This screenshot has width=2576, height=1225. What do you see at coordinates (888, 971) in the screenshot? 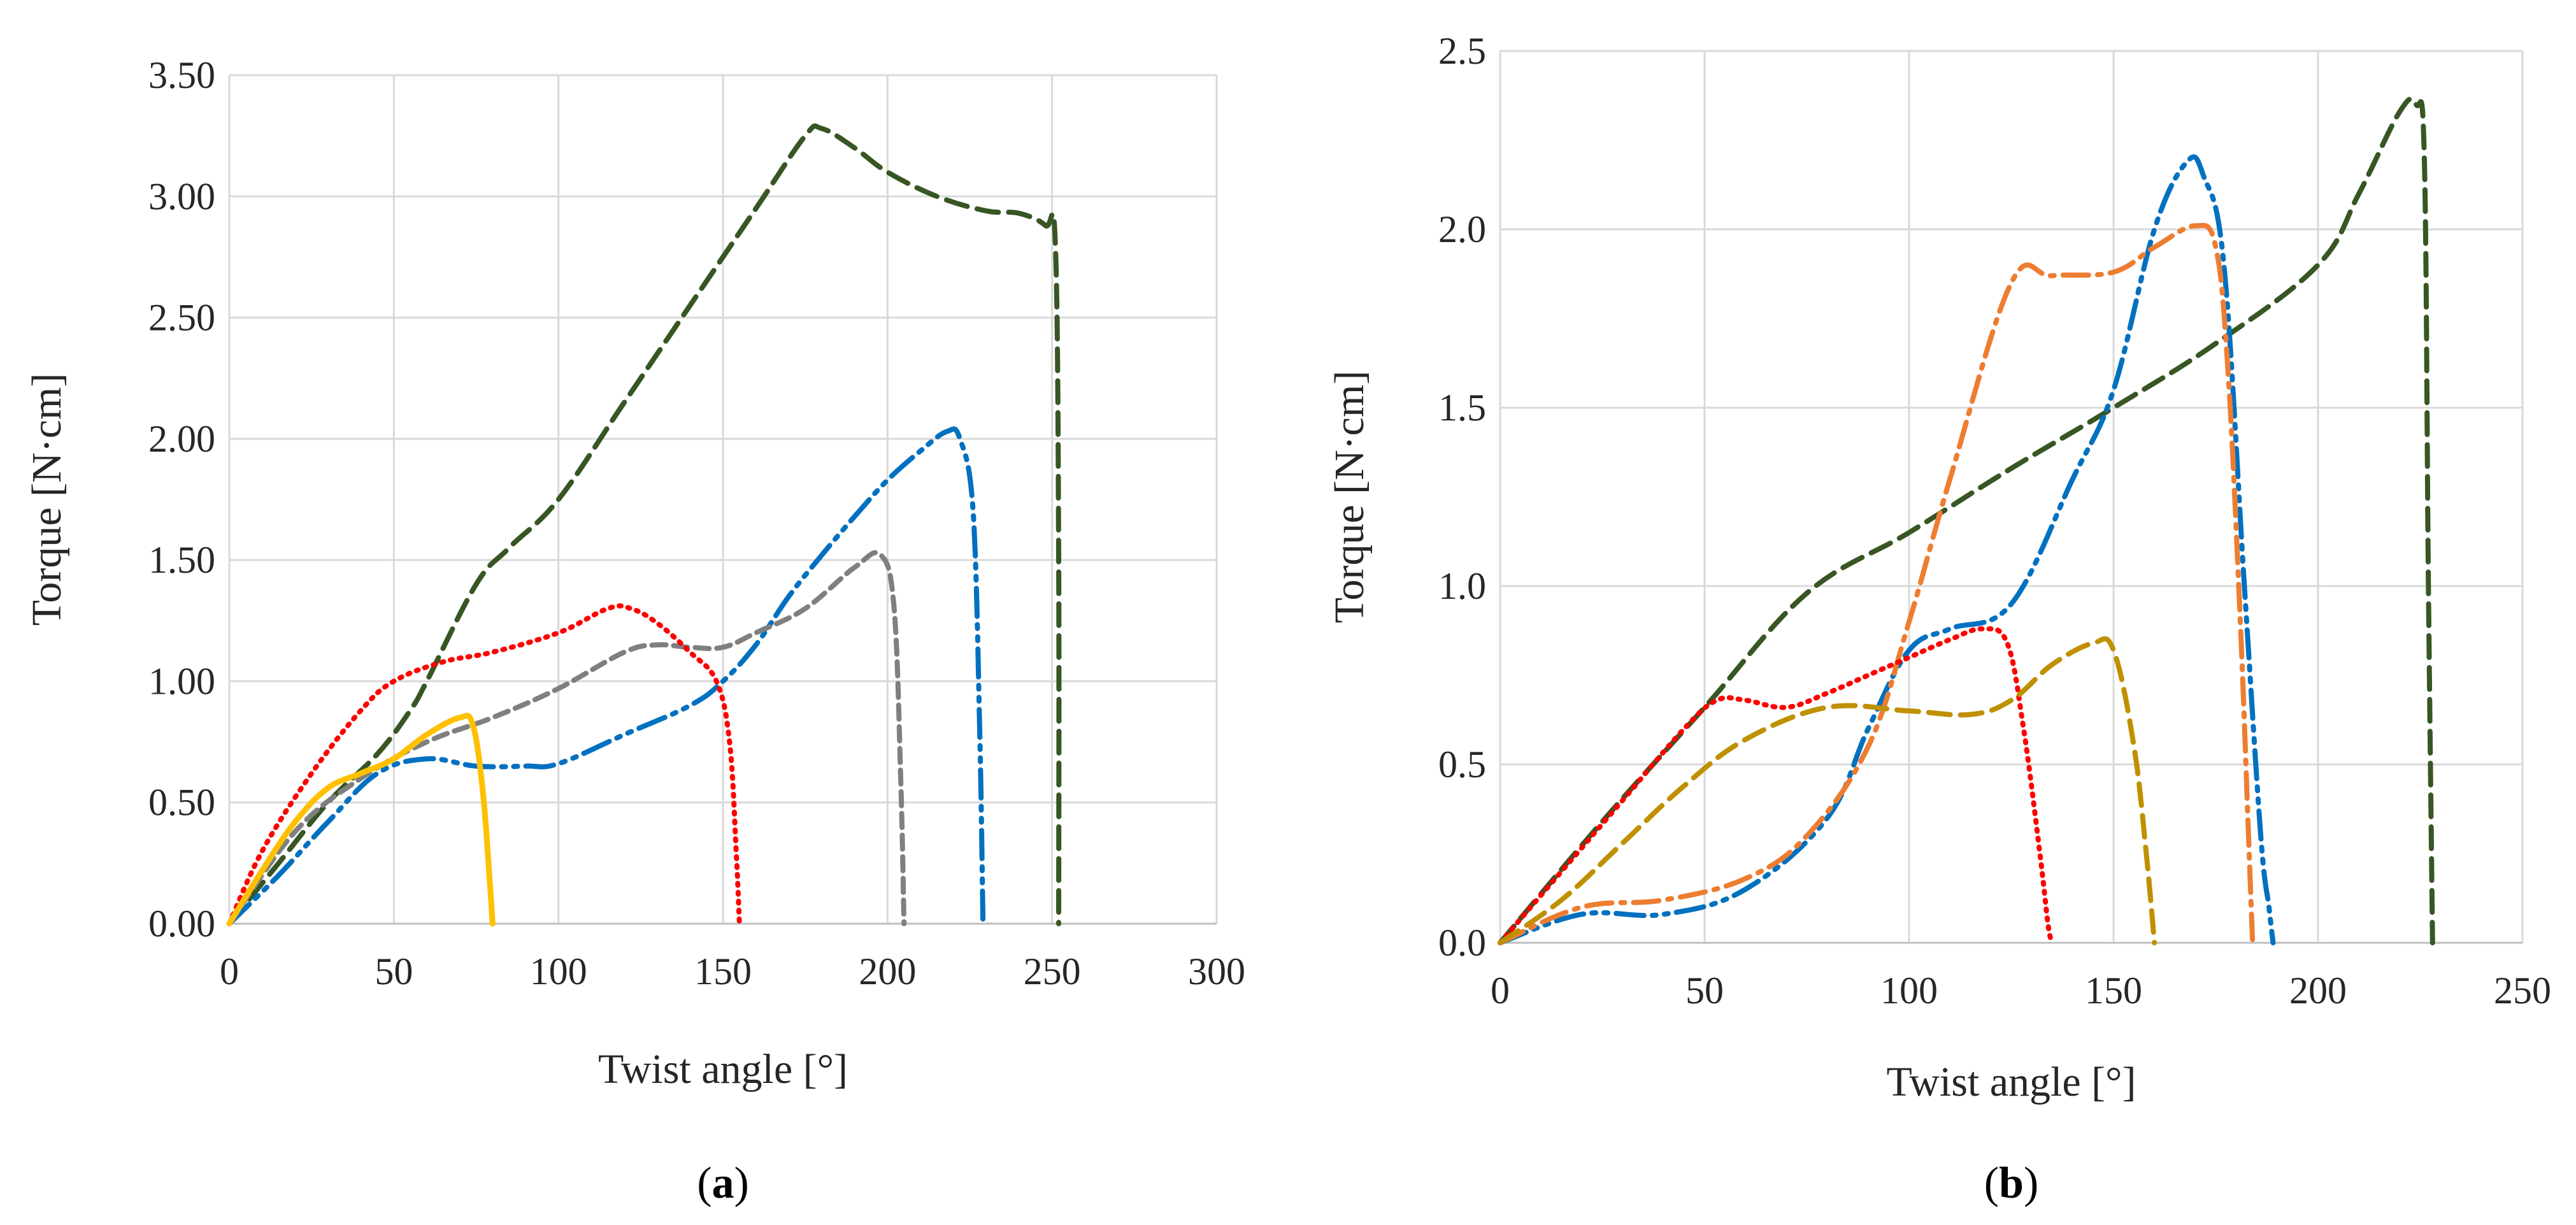
I see `x-tick-label-a-4: 200` at bounding box center [888, 971].